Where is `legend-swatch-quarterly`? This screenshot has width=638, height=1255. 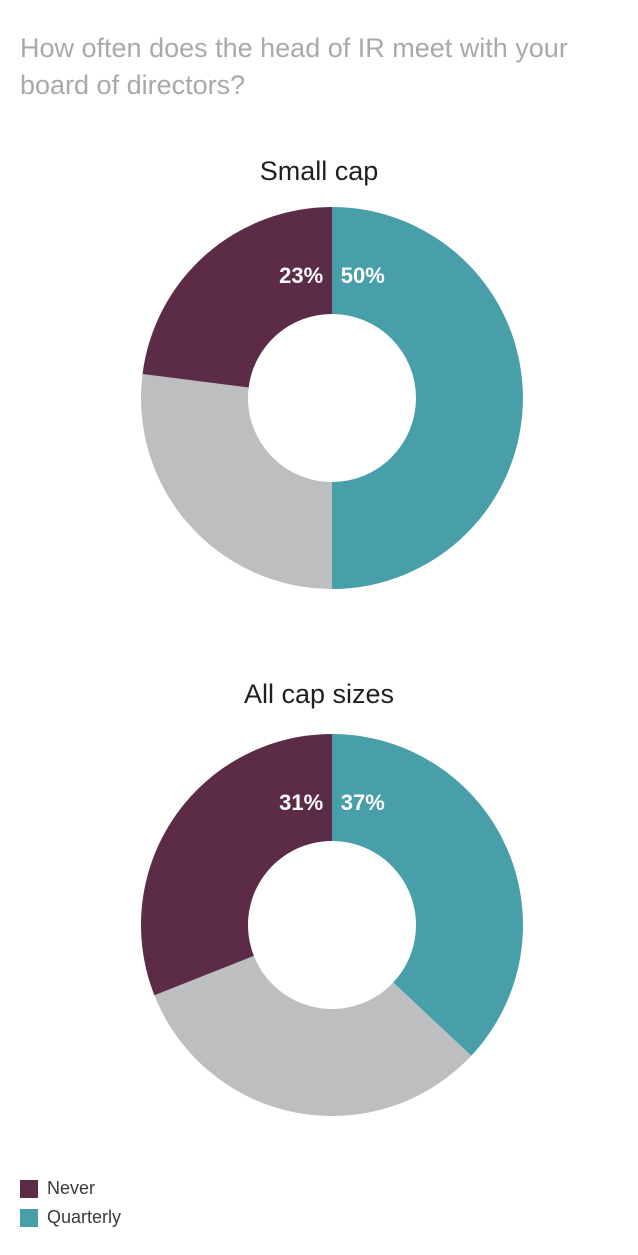
legend-swatch-quarterly is located at coordinates (29, 1217).